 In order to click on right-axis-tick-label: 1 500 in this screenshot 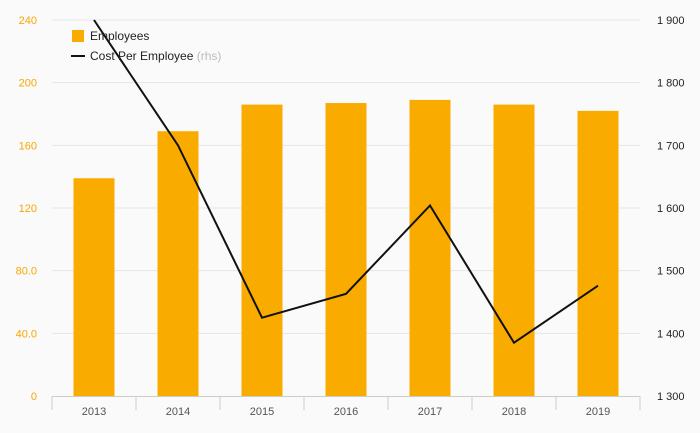, I will do `click(671, 272)`.